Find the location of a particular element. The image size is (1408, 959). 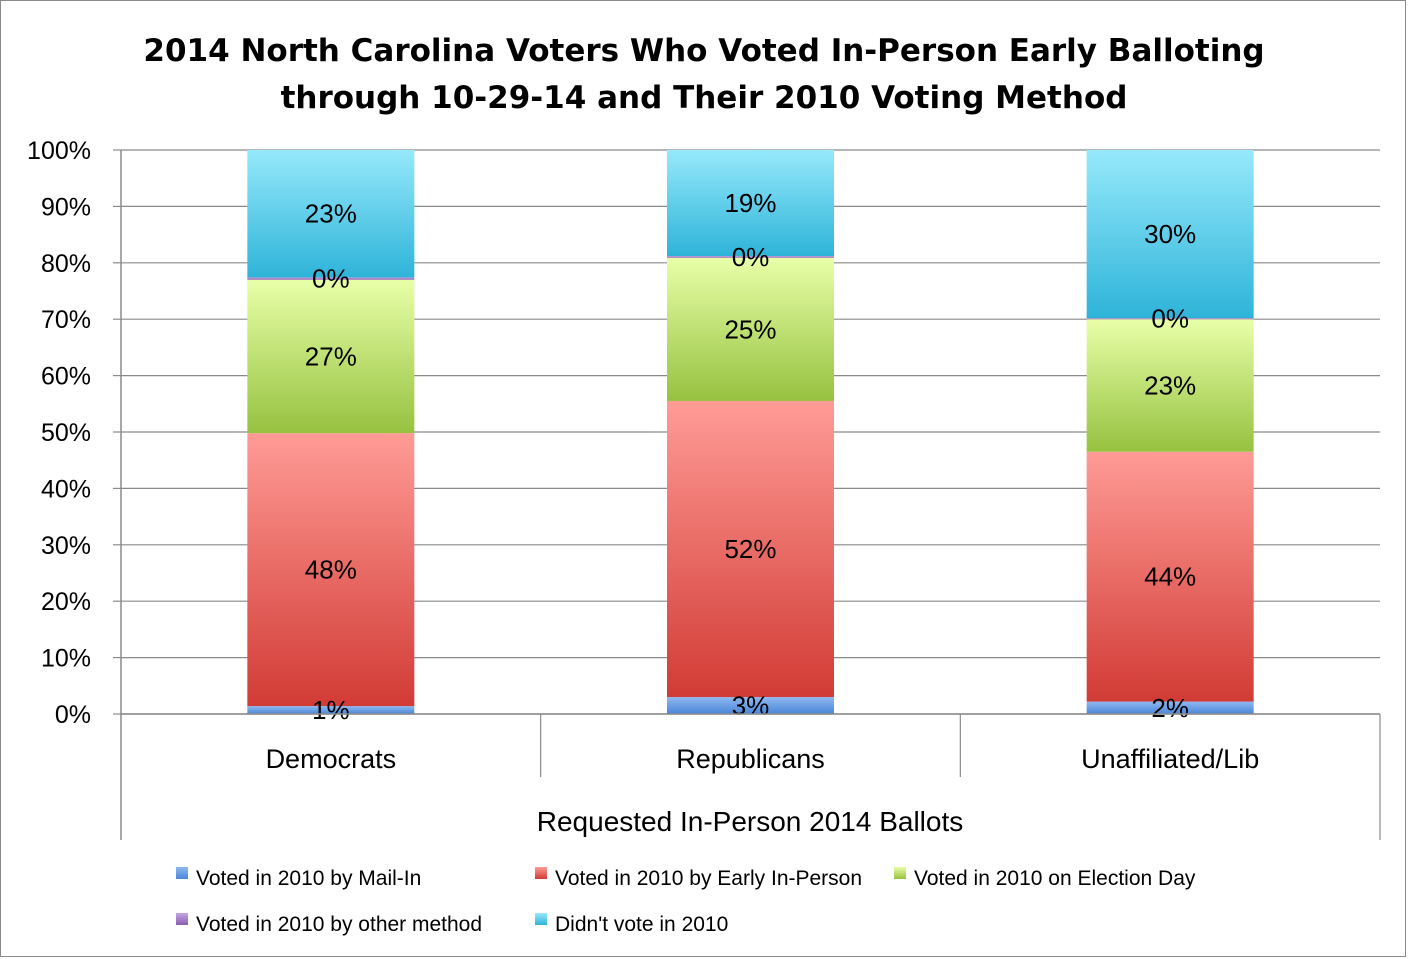

data-label: 1% is located at coordinates (331, 710).